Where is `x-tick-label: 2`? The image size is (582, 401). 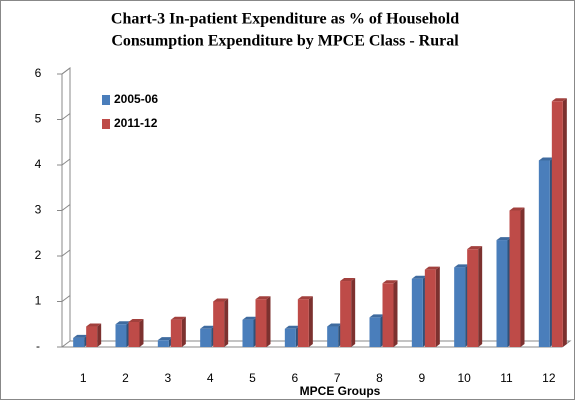 x-tick-label: 2 is located at coordinates (125, 378).